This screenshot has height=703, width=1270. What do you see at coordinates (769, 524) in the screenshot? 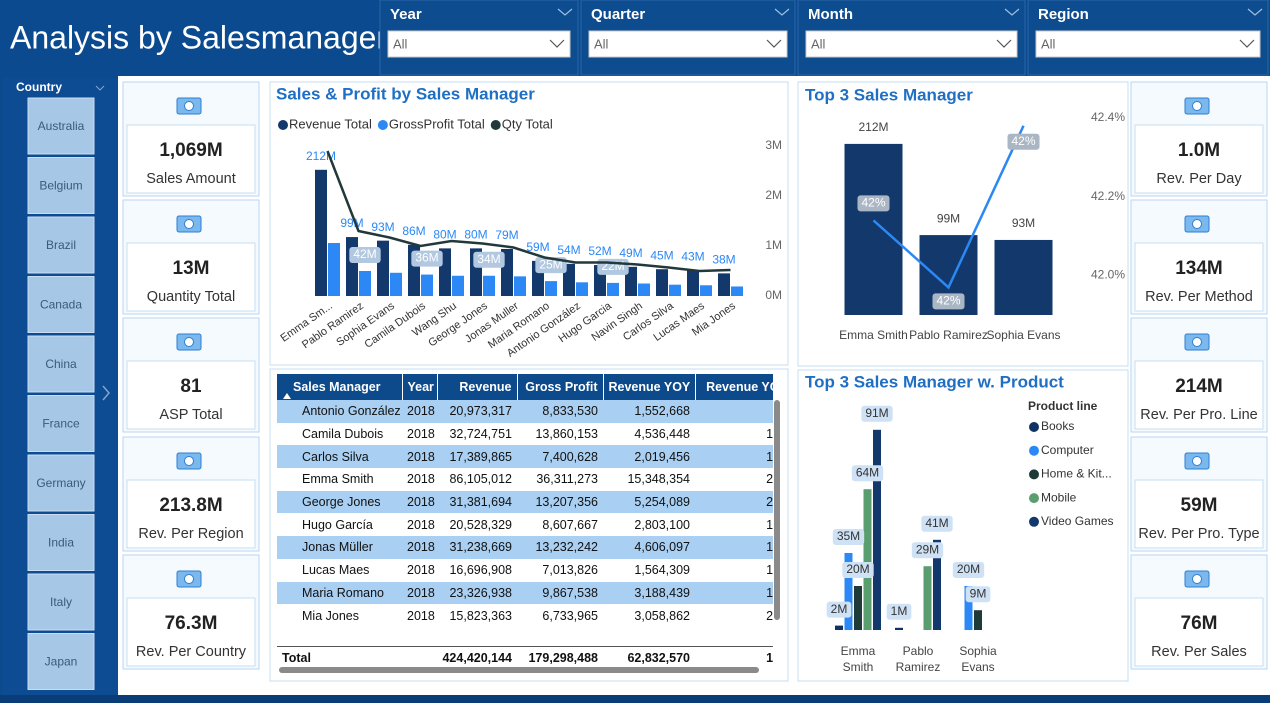
I see `table-cell: 16` at bounding box center [769, 524].